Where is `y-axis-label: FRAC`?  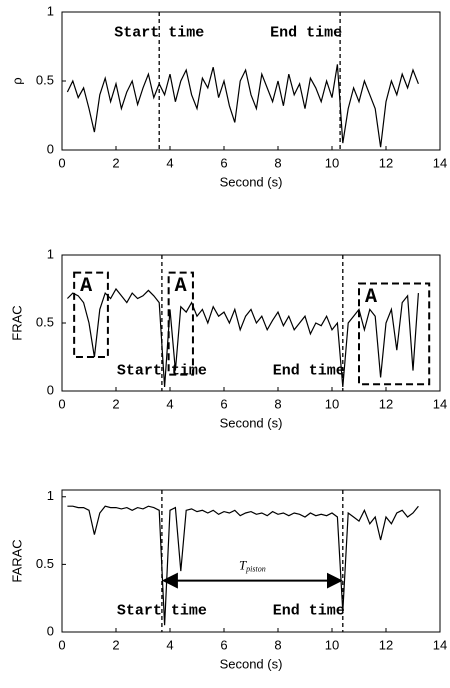
y-axis-label: FRAC is located at coordinates (16, 322).